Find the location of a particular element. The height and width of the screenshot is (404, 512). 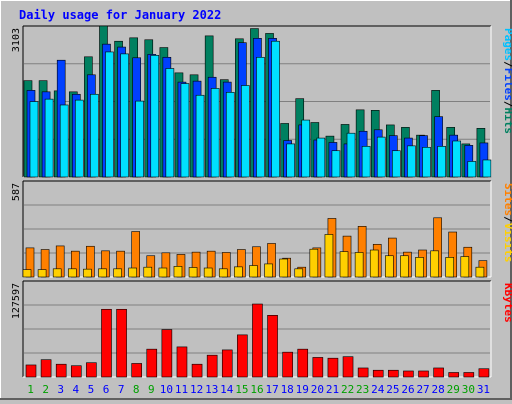

x-tick-label-day-20: 20 is located at coordinates (317, 389).